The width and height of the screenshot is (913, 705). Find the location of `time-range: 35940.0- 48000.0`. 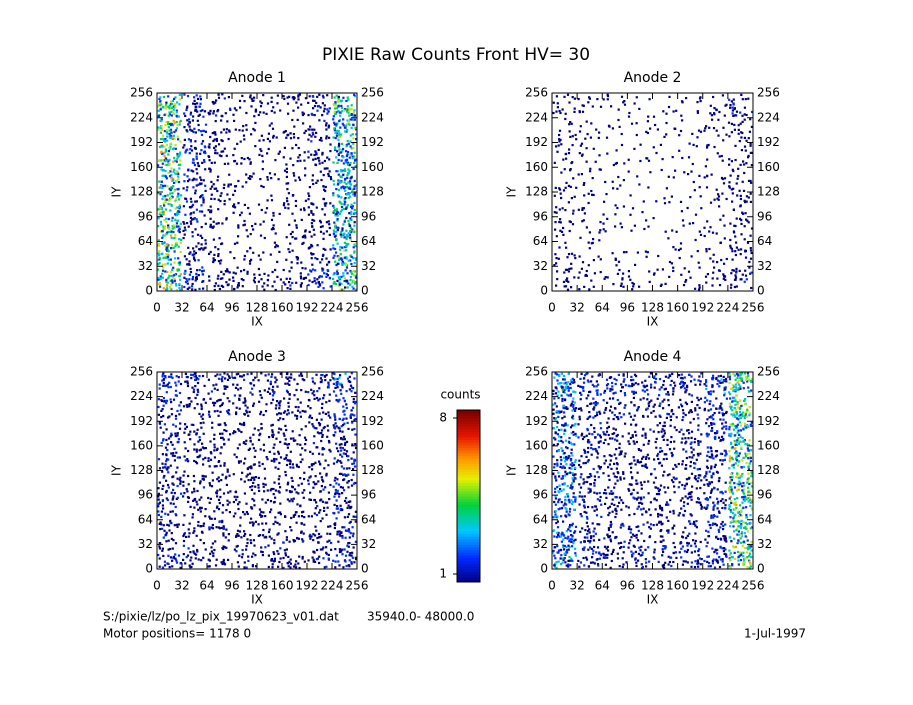

time-range: 35940.0- 48000.0 is located at coordinates (420, 617).